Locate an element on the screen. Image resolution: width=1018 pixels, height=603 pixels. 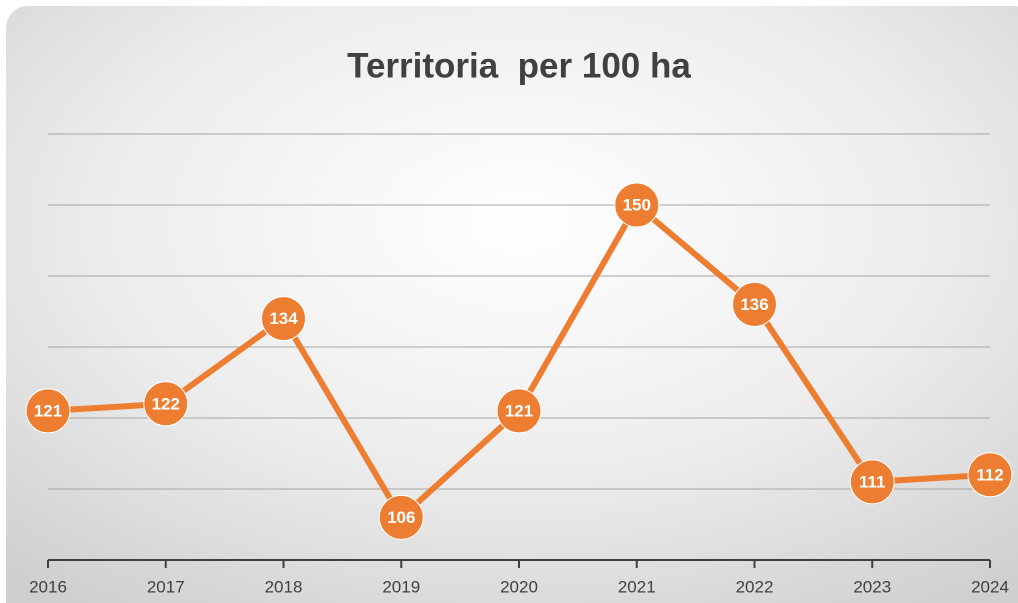
x-tick-label: 2024 is located at coordinates (990, 586).